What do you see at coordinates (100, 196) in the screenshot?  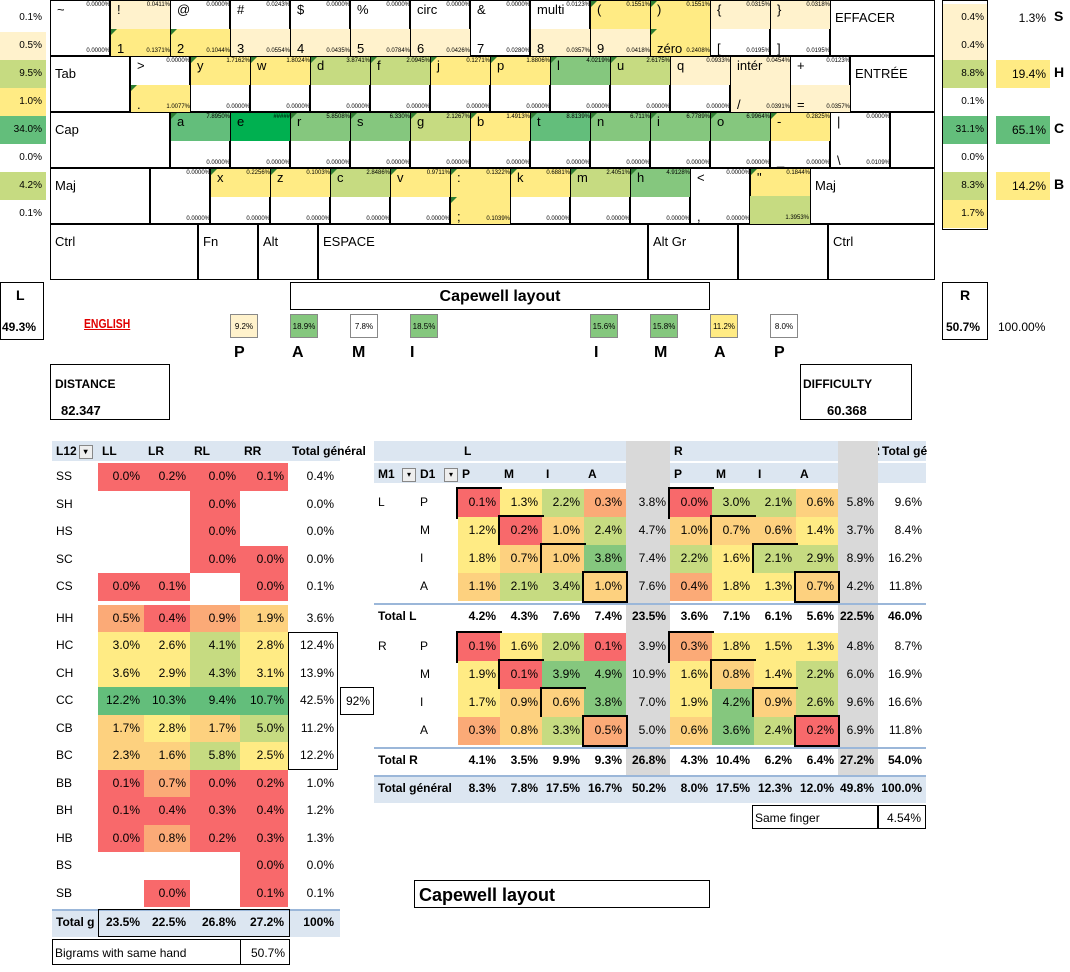 I see `key-row-label: Maj` at bounding box center [100, 196].